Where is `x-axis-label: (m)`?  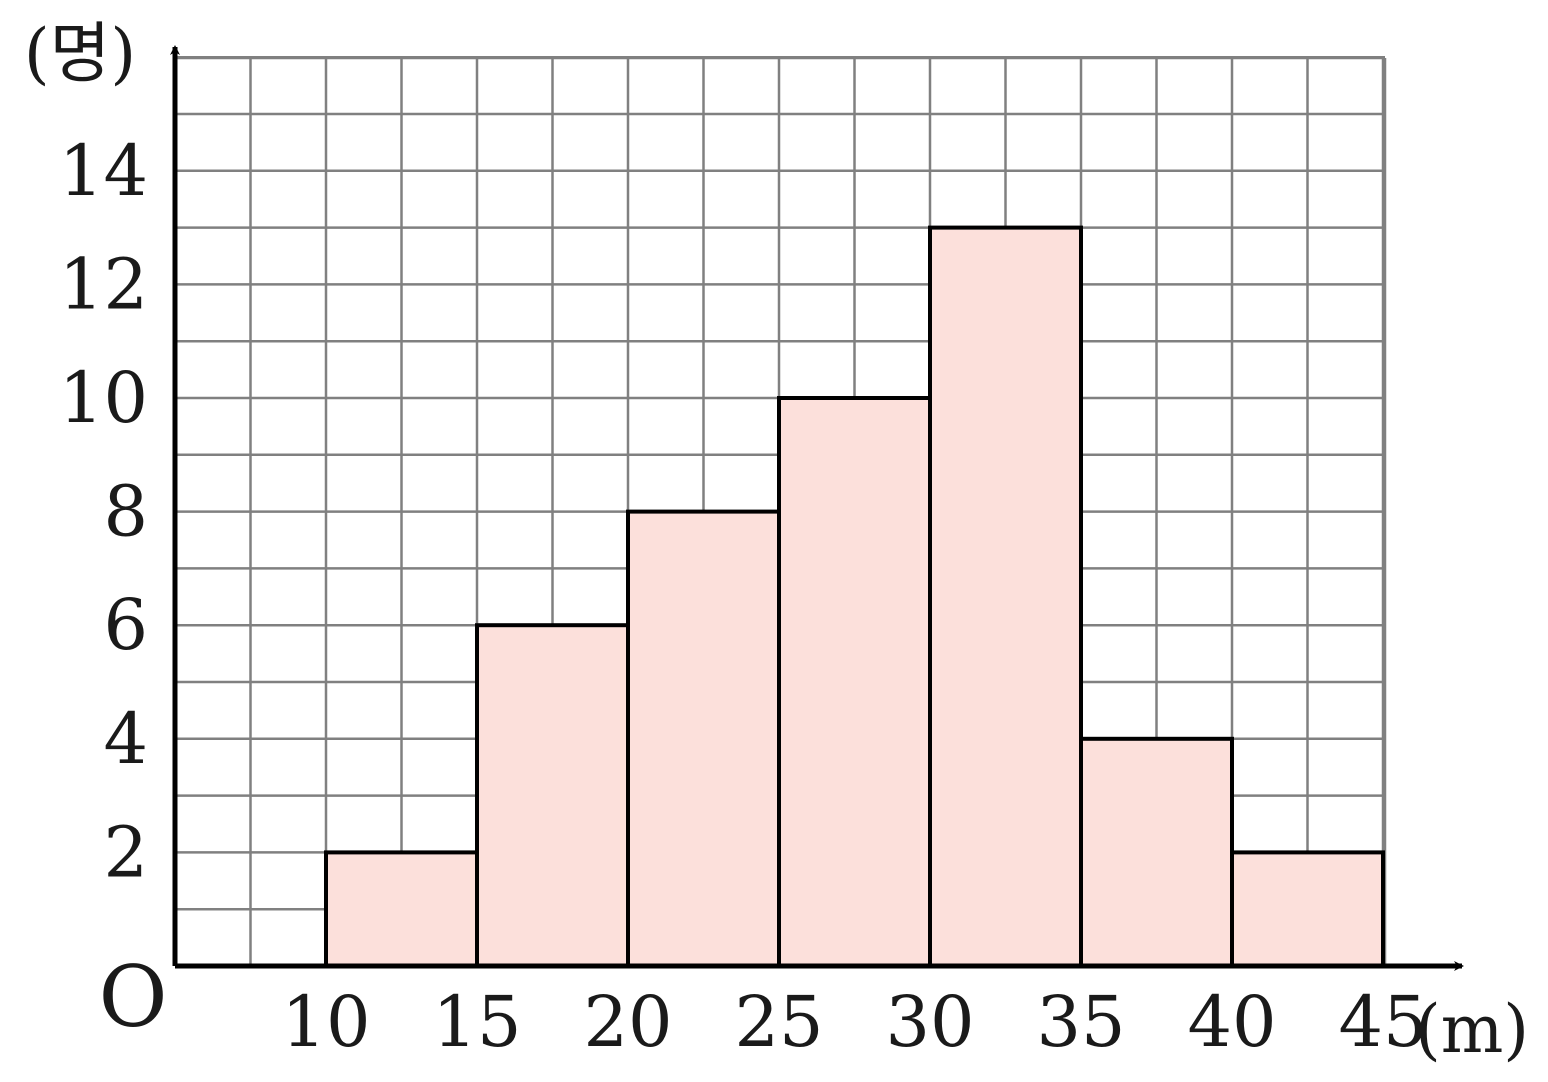 x-axis-label: (m) is located at coordinates (1472, 1029).